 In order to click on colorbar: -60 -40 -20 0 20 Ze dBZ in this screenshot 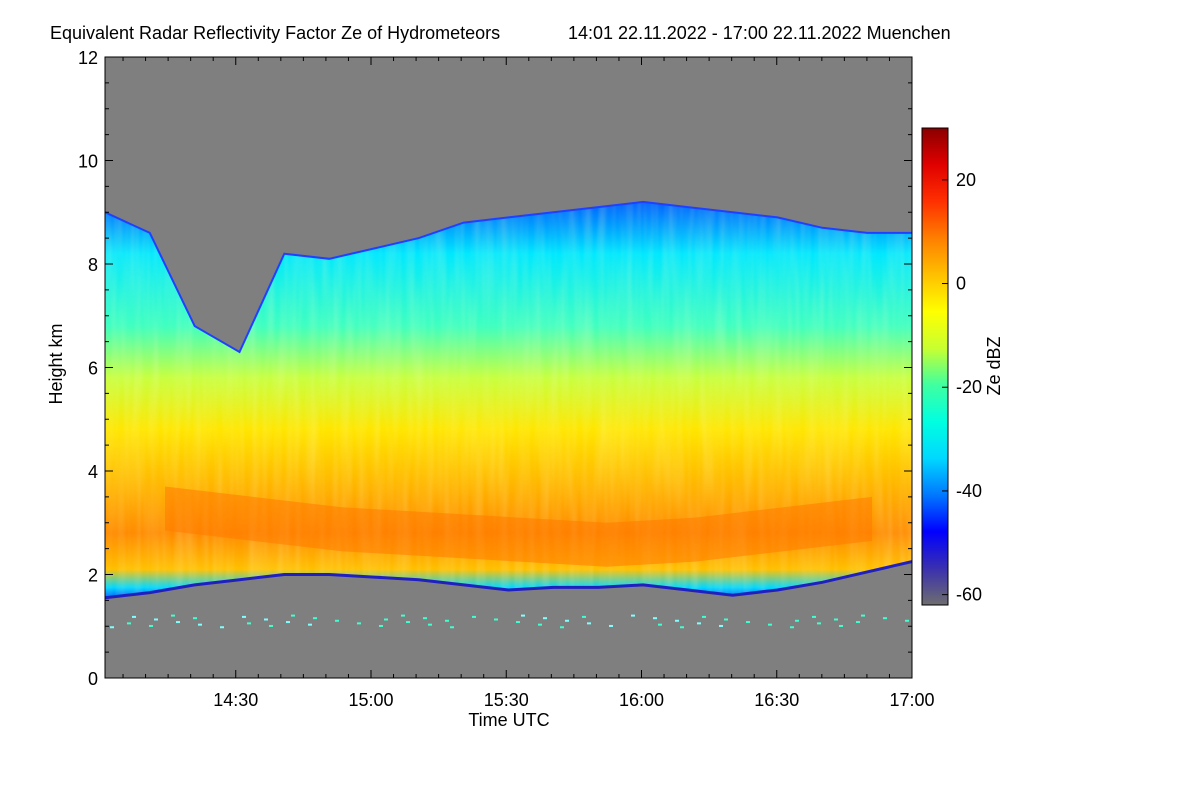, I will do `click(962, 366)`.